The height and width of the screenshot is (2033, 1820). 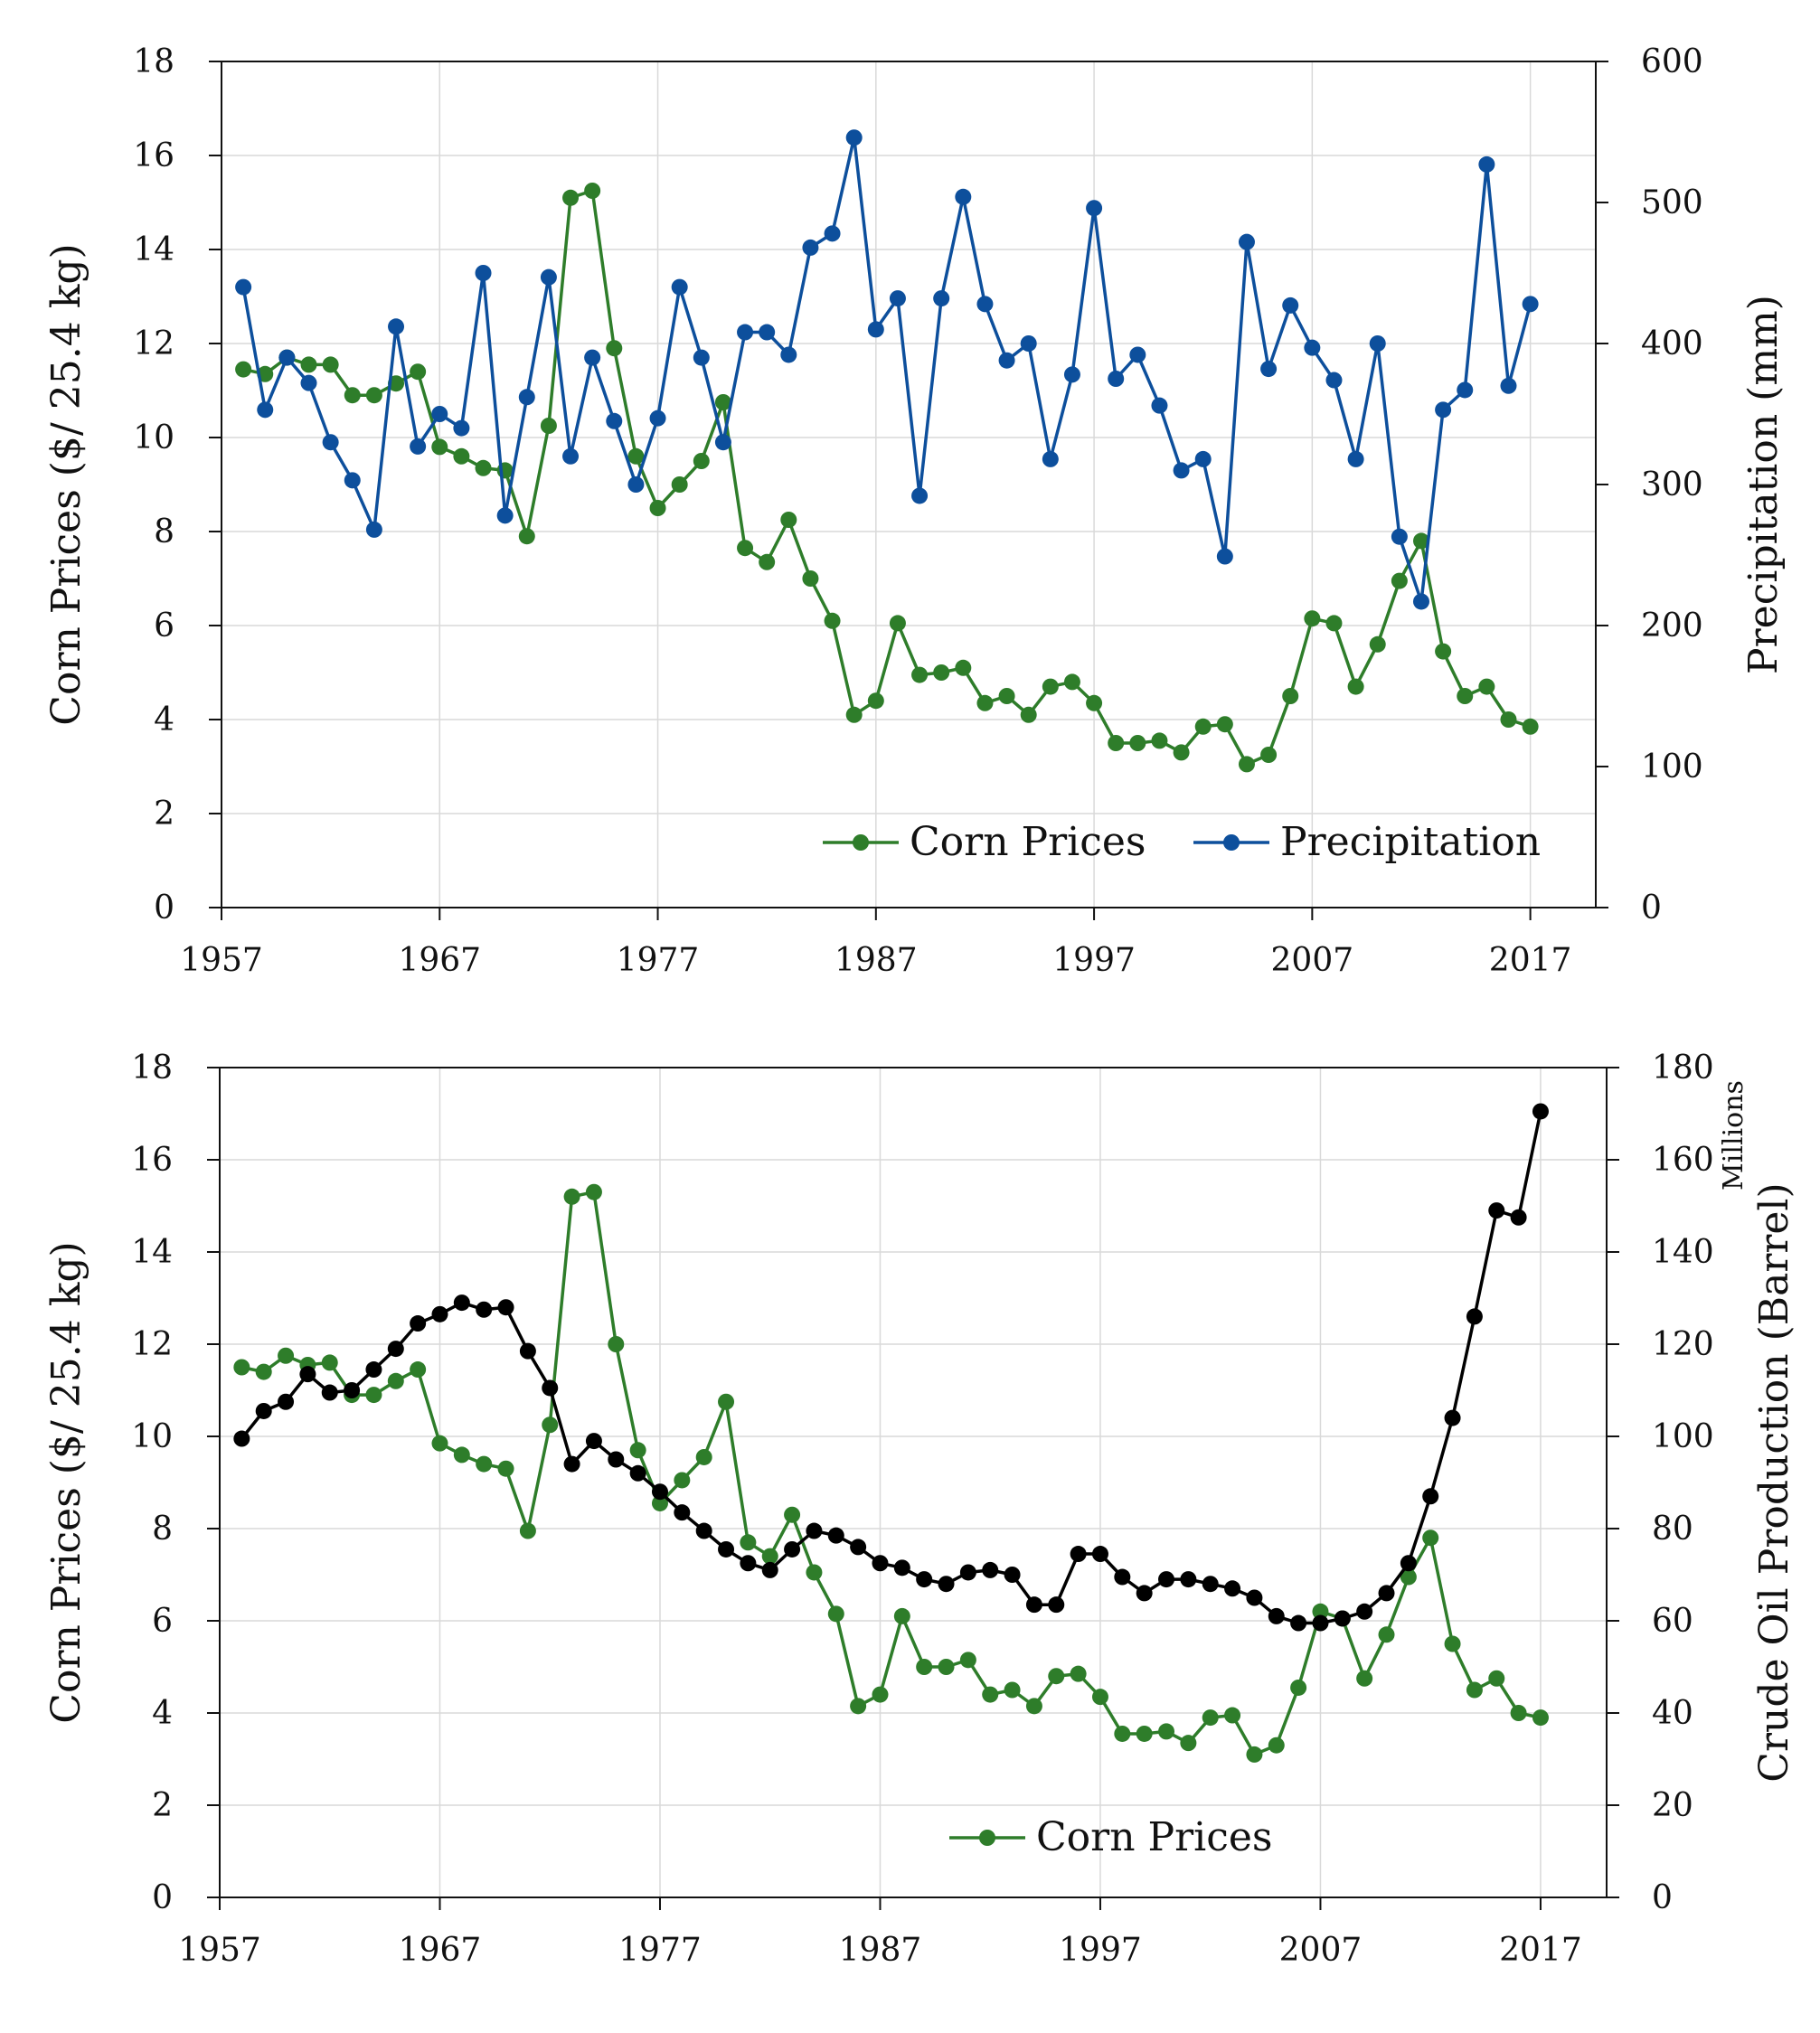 What do you see at coordinates (1733, 1135) in the screenshot?
I see `y-axis-note-right: Millions` at bounding box center [1733, 1135].